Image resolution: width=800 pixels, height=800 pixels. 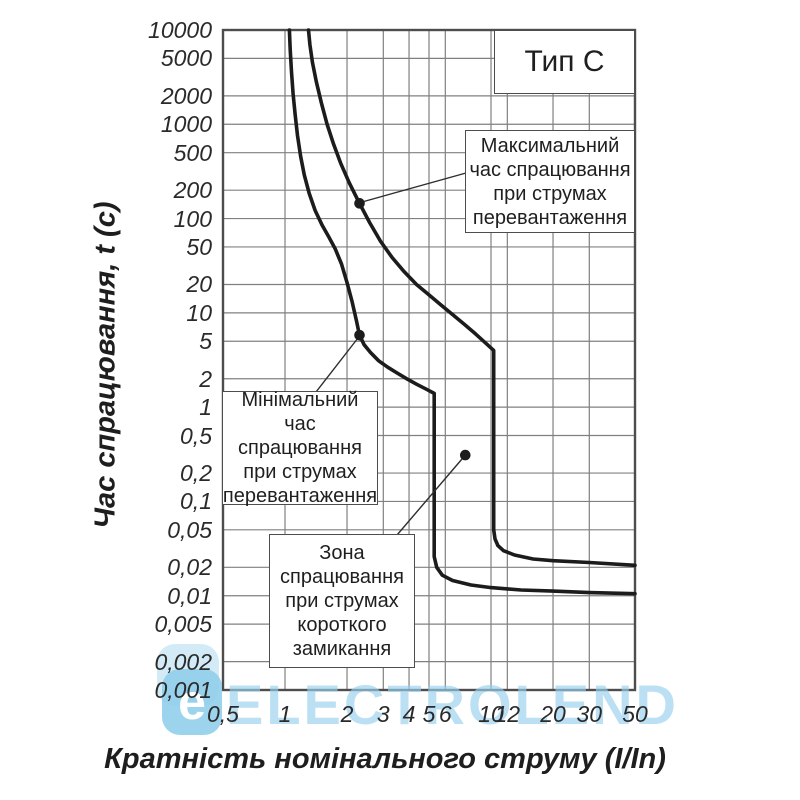 I want to click on y-tick-label: 0,005, so click(x=183, y=624).